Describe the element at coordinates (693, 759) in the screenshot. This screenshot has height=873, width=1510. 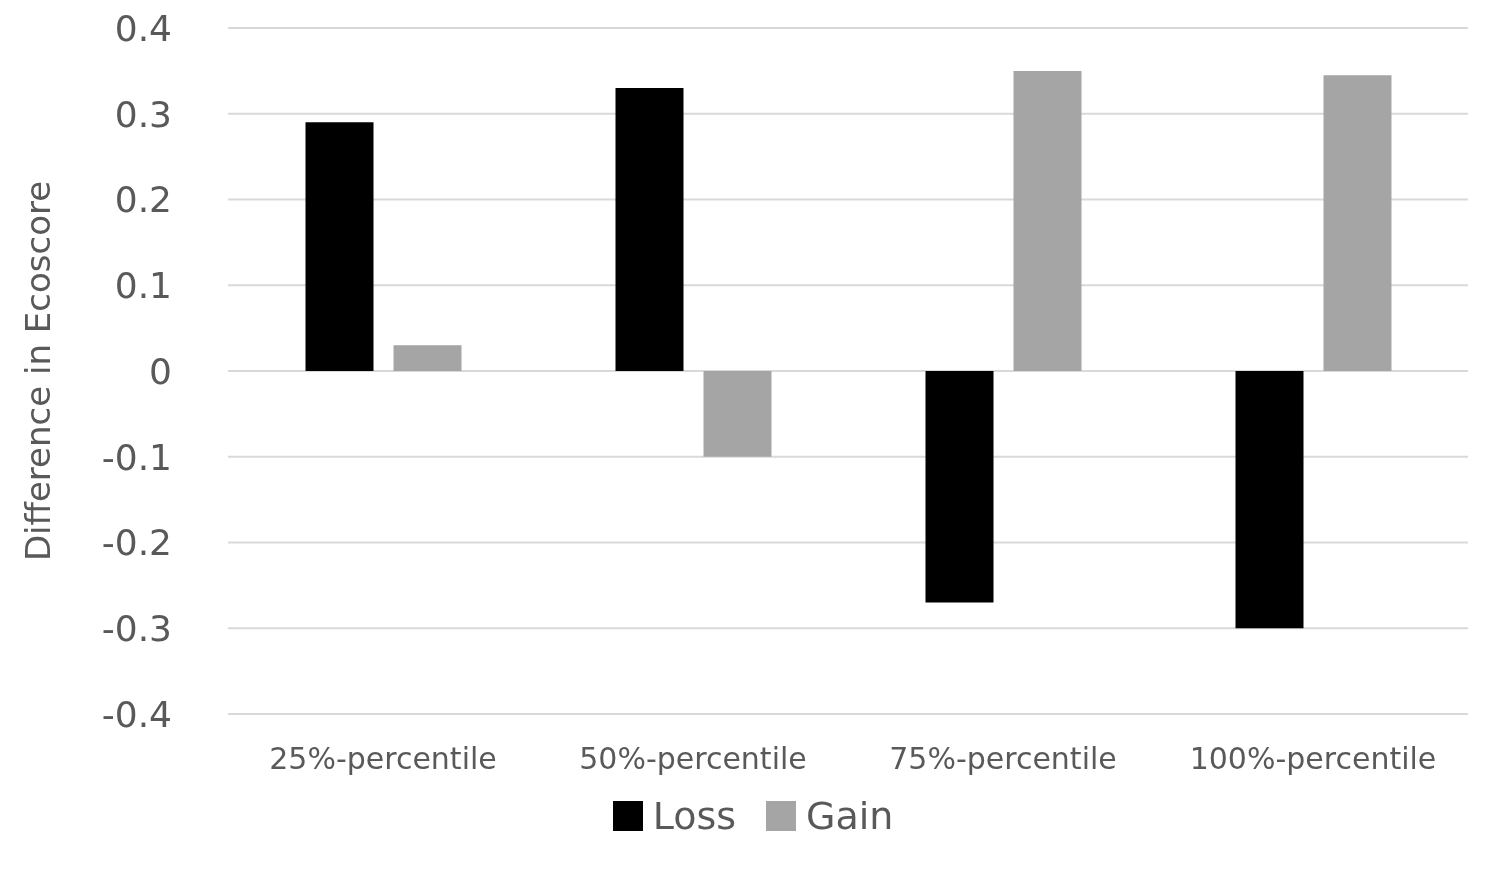
I see `x-tick-label: 50%-percentile` at that location.